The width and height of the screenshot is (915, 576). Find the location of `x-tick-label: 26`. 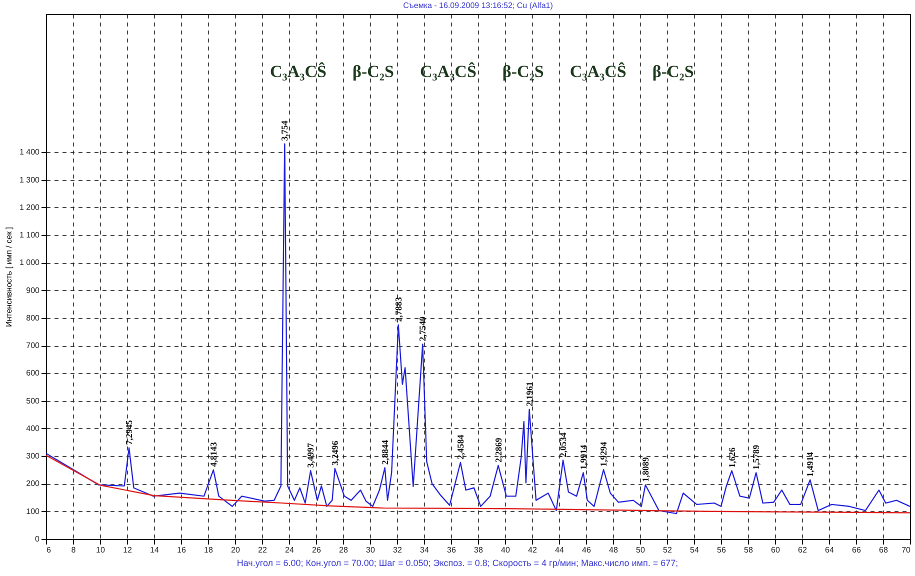

x-tick-label: 26 is located at coordinates (317, 550).